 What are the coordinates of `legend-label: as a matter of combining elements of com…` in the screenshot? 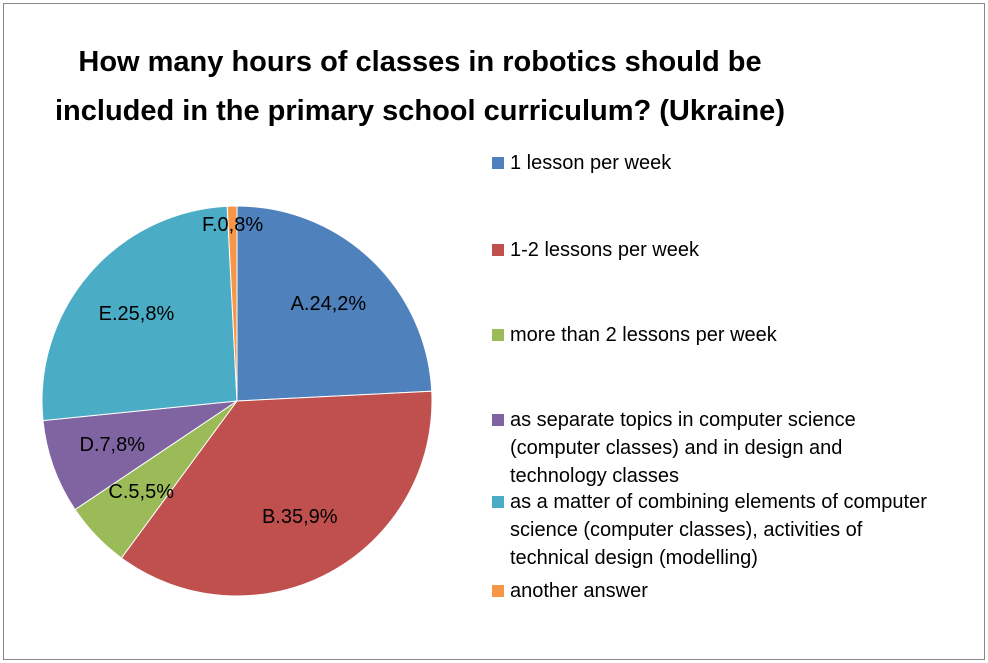 It's located at (718, 530).